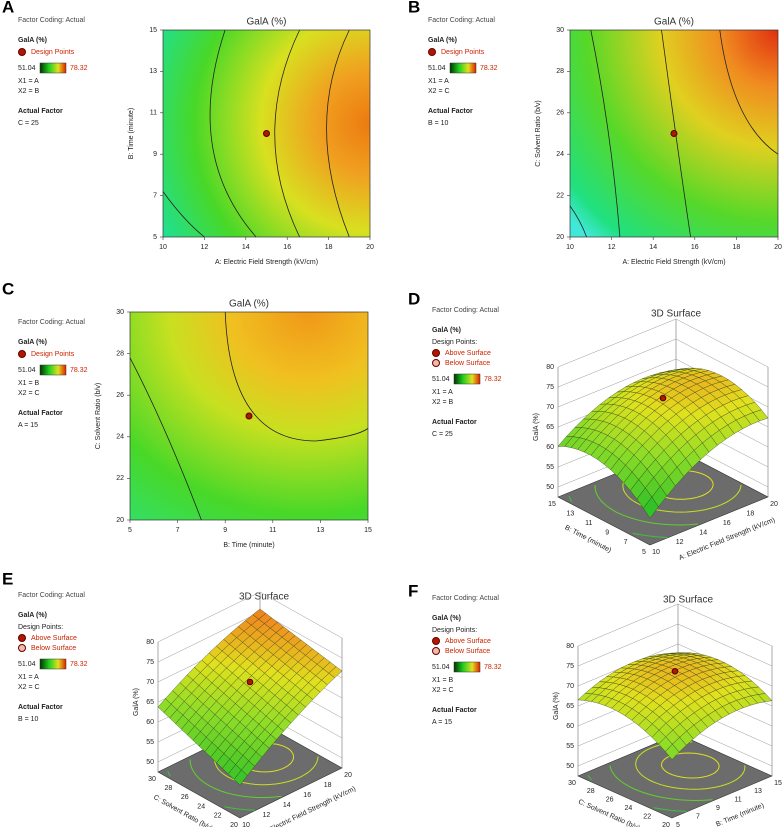 The image size is (782, 827). What do you see at coordinates (368, 530) in the screenshot?
I see `x-tick-label: 15` at bounding box center [368, 530].